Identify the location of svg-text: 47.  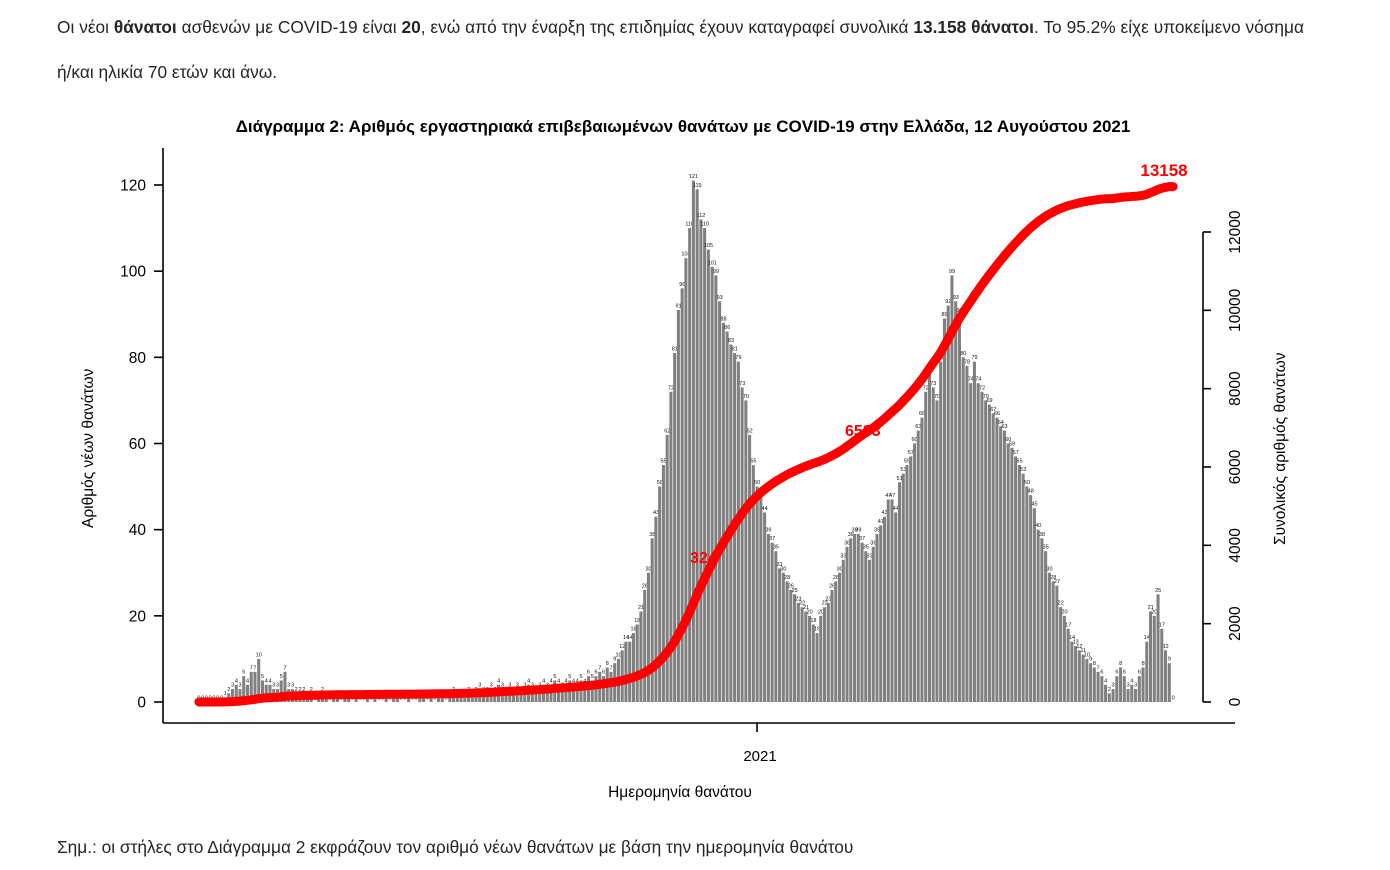
(888, 496).